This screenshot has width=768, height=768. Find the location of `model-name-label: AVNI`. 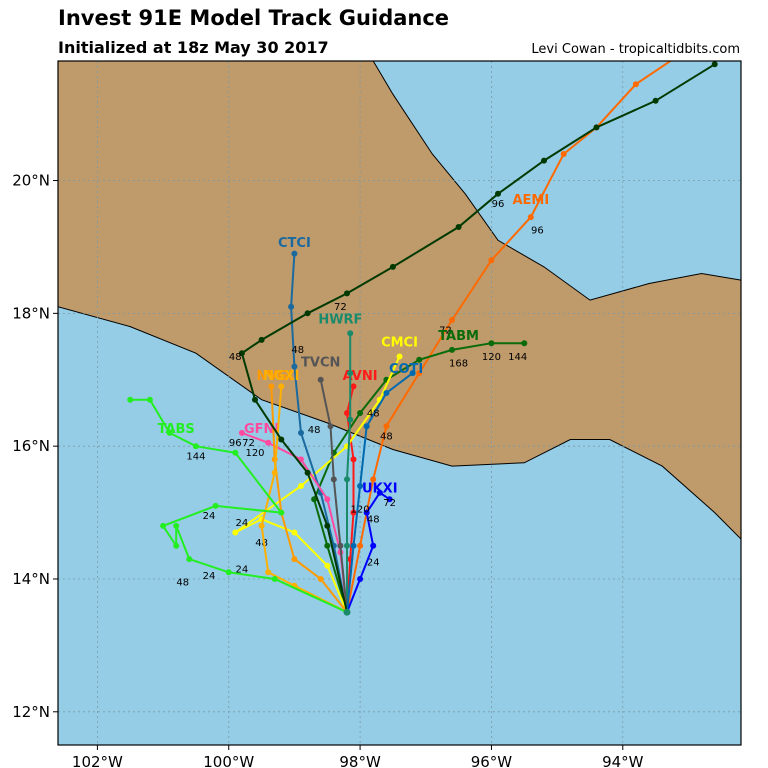

model-name-label: AVNI is located at coordinates (360, 376).